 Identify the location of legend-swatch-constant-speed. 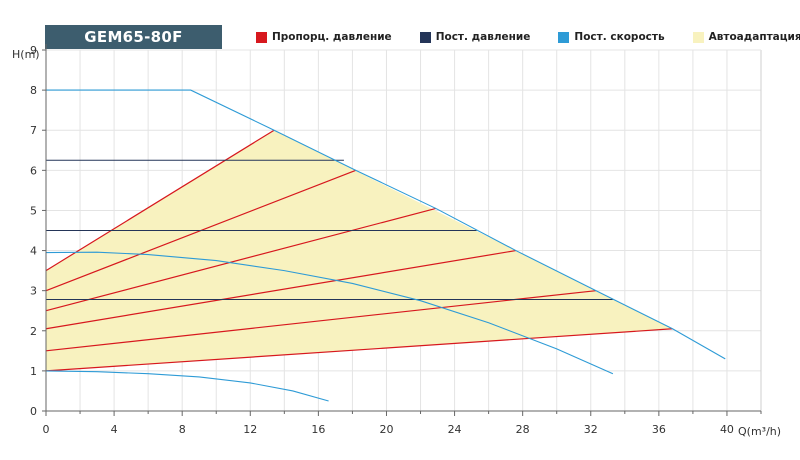
(564, 37).